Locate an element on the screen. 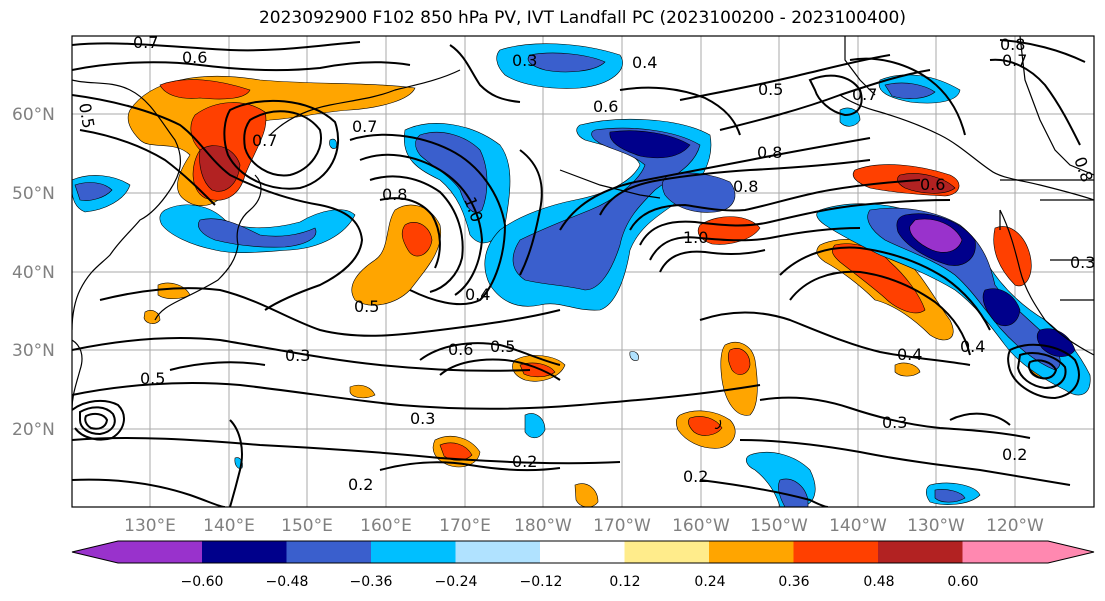 The width and height of the screenshot is (1105, 601). colorbar-tick-label: 0.24 is located at coordinates (709, 582).